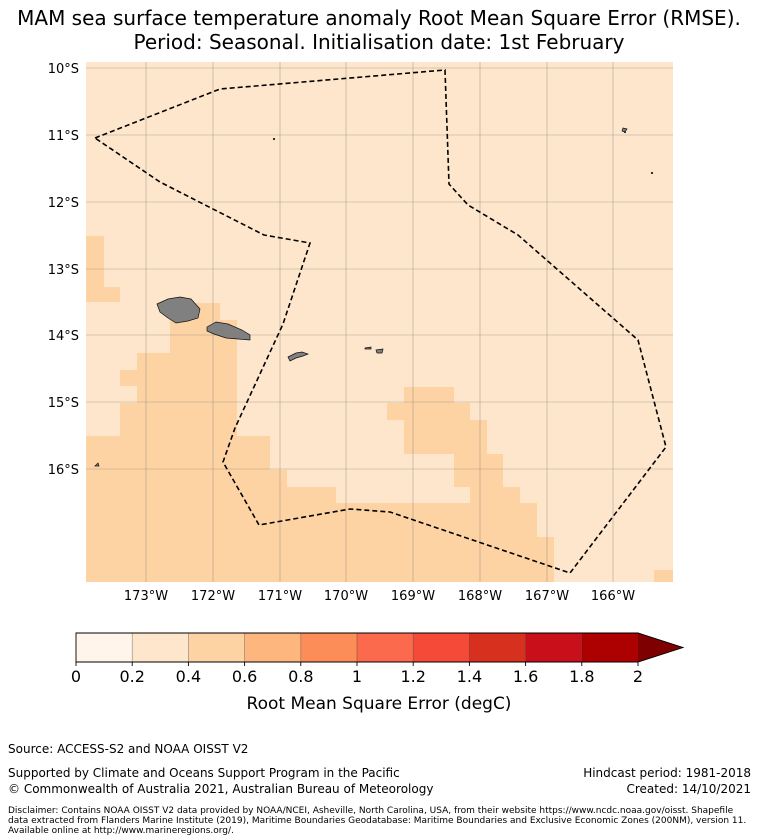 The height and width of the screenshot is (839, 758). I want to click on lon-tick-label: 173°W, so click(146, 596).